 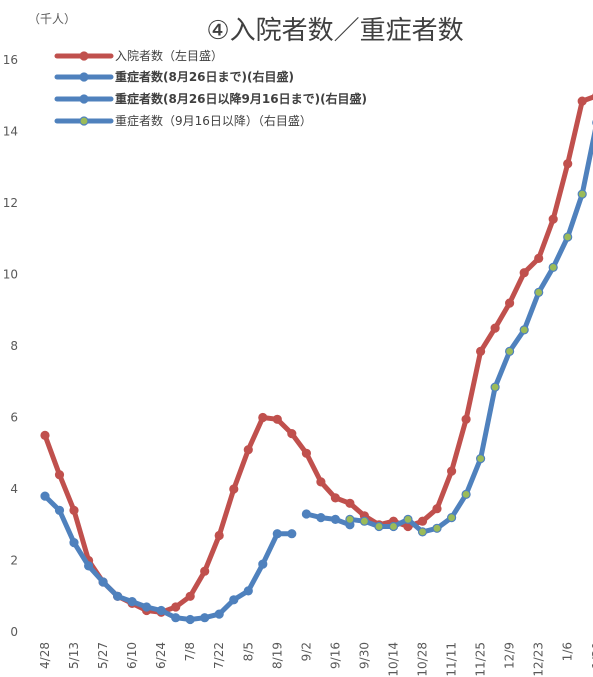 I want to click on x-tick-label: 10/14, so click(x=393, y=659).